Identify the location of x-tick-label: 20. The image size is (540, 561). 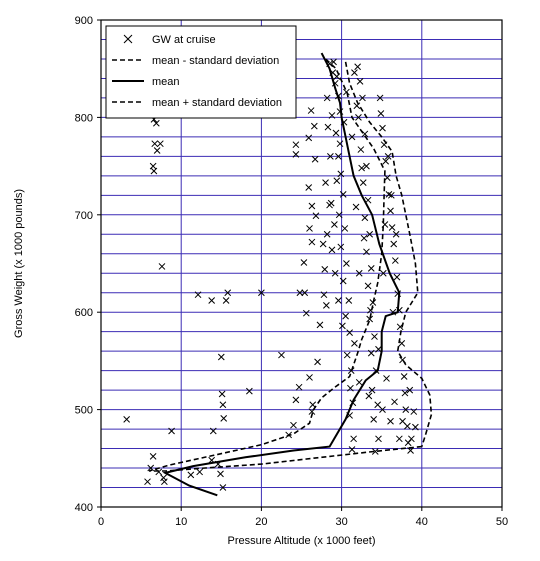
(261, 522).